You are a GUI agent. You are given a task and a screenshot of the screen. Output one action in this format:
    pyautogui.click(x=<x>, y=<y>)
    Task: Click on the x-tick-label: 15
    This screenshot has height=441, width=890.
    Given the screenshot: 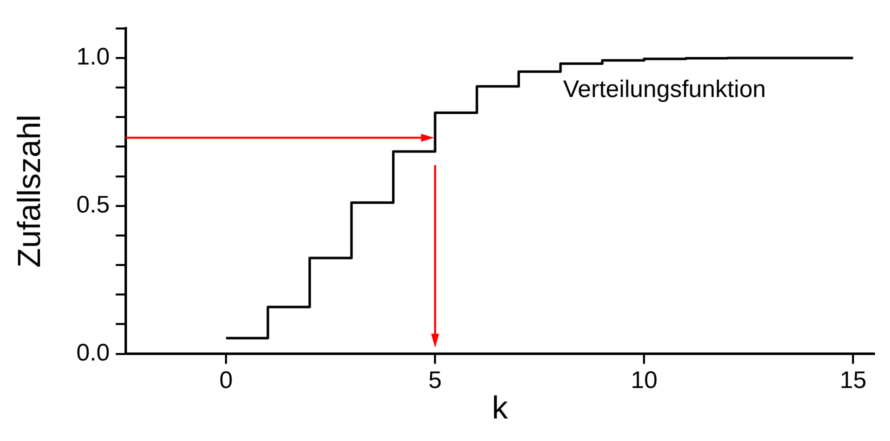 What is the action you would take?
    pyautogui.click(x=853, y=380)
    